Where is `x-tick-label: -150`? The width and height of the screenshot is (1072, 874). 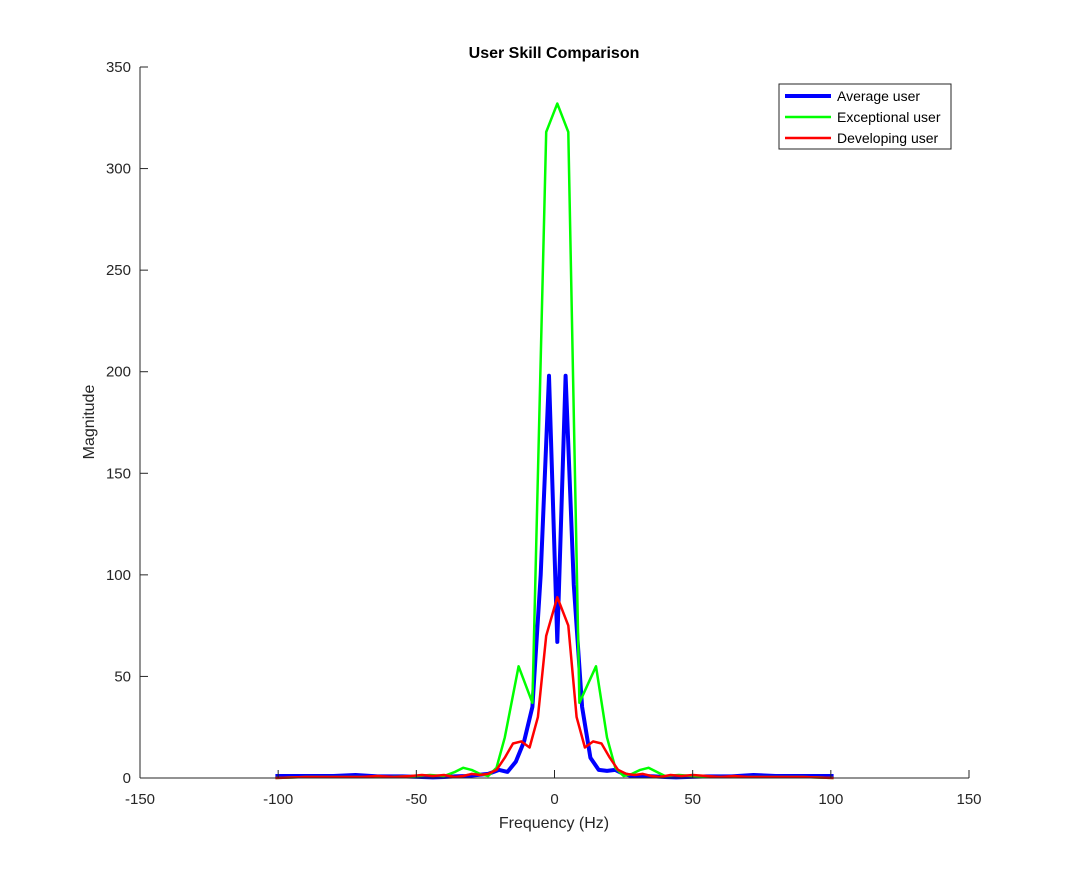
x-tick-label: -150 is located at coordinates (140, 799).